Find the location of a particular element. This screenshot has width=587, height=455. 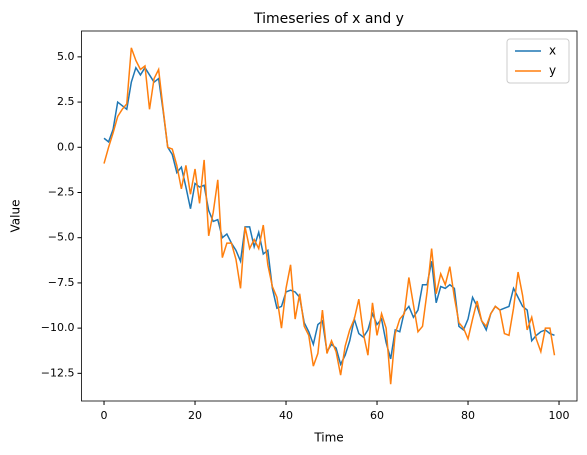

y-tick-label: 5.0 is located at coordinates (66, 56).